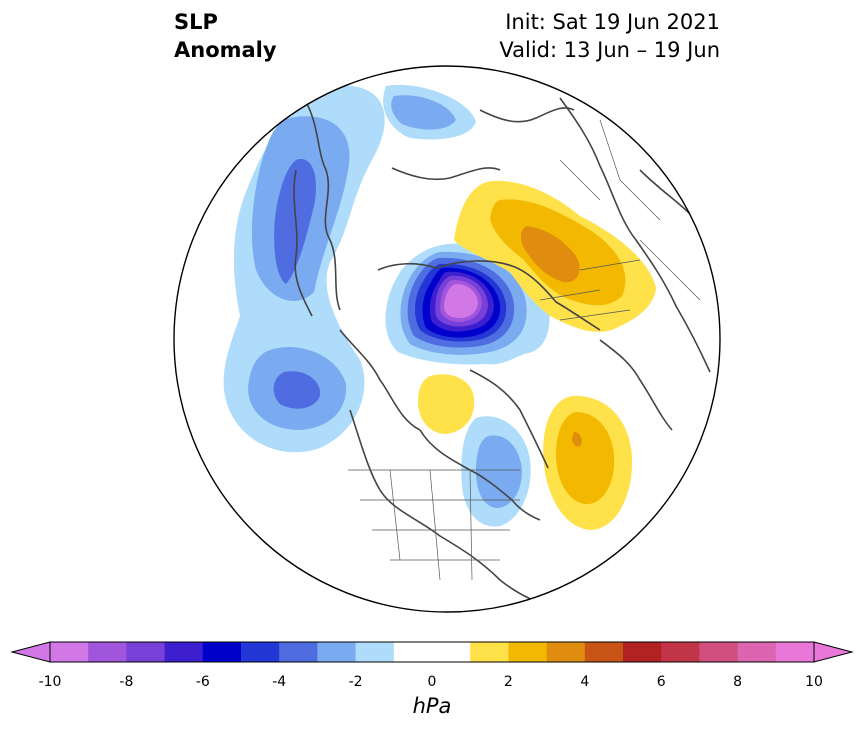 This screenshot has width=863, height=732. I want to click on colorbar-under-outline, so click(30, 652).